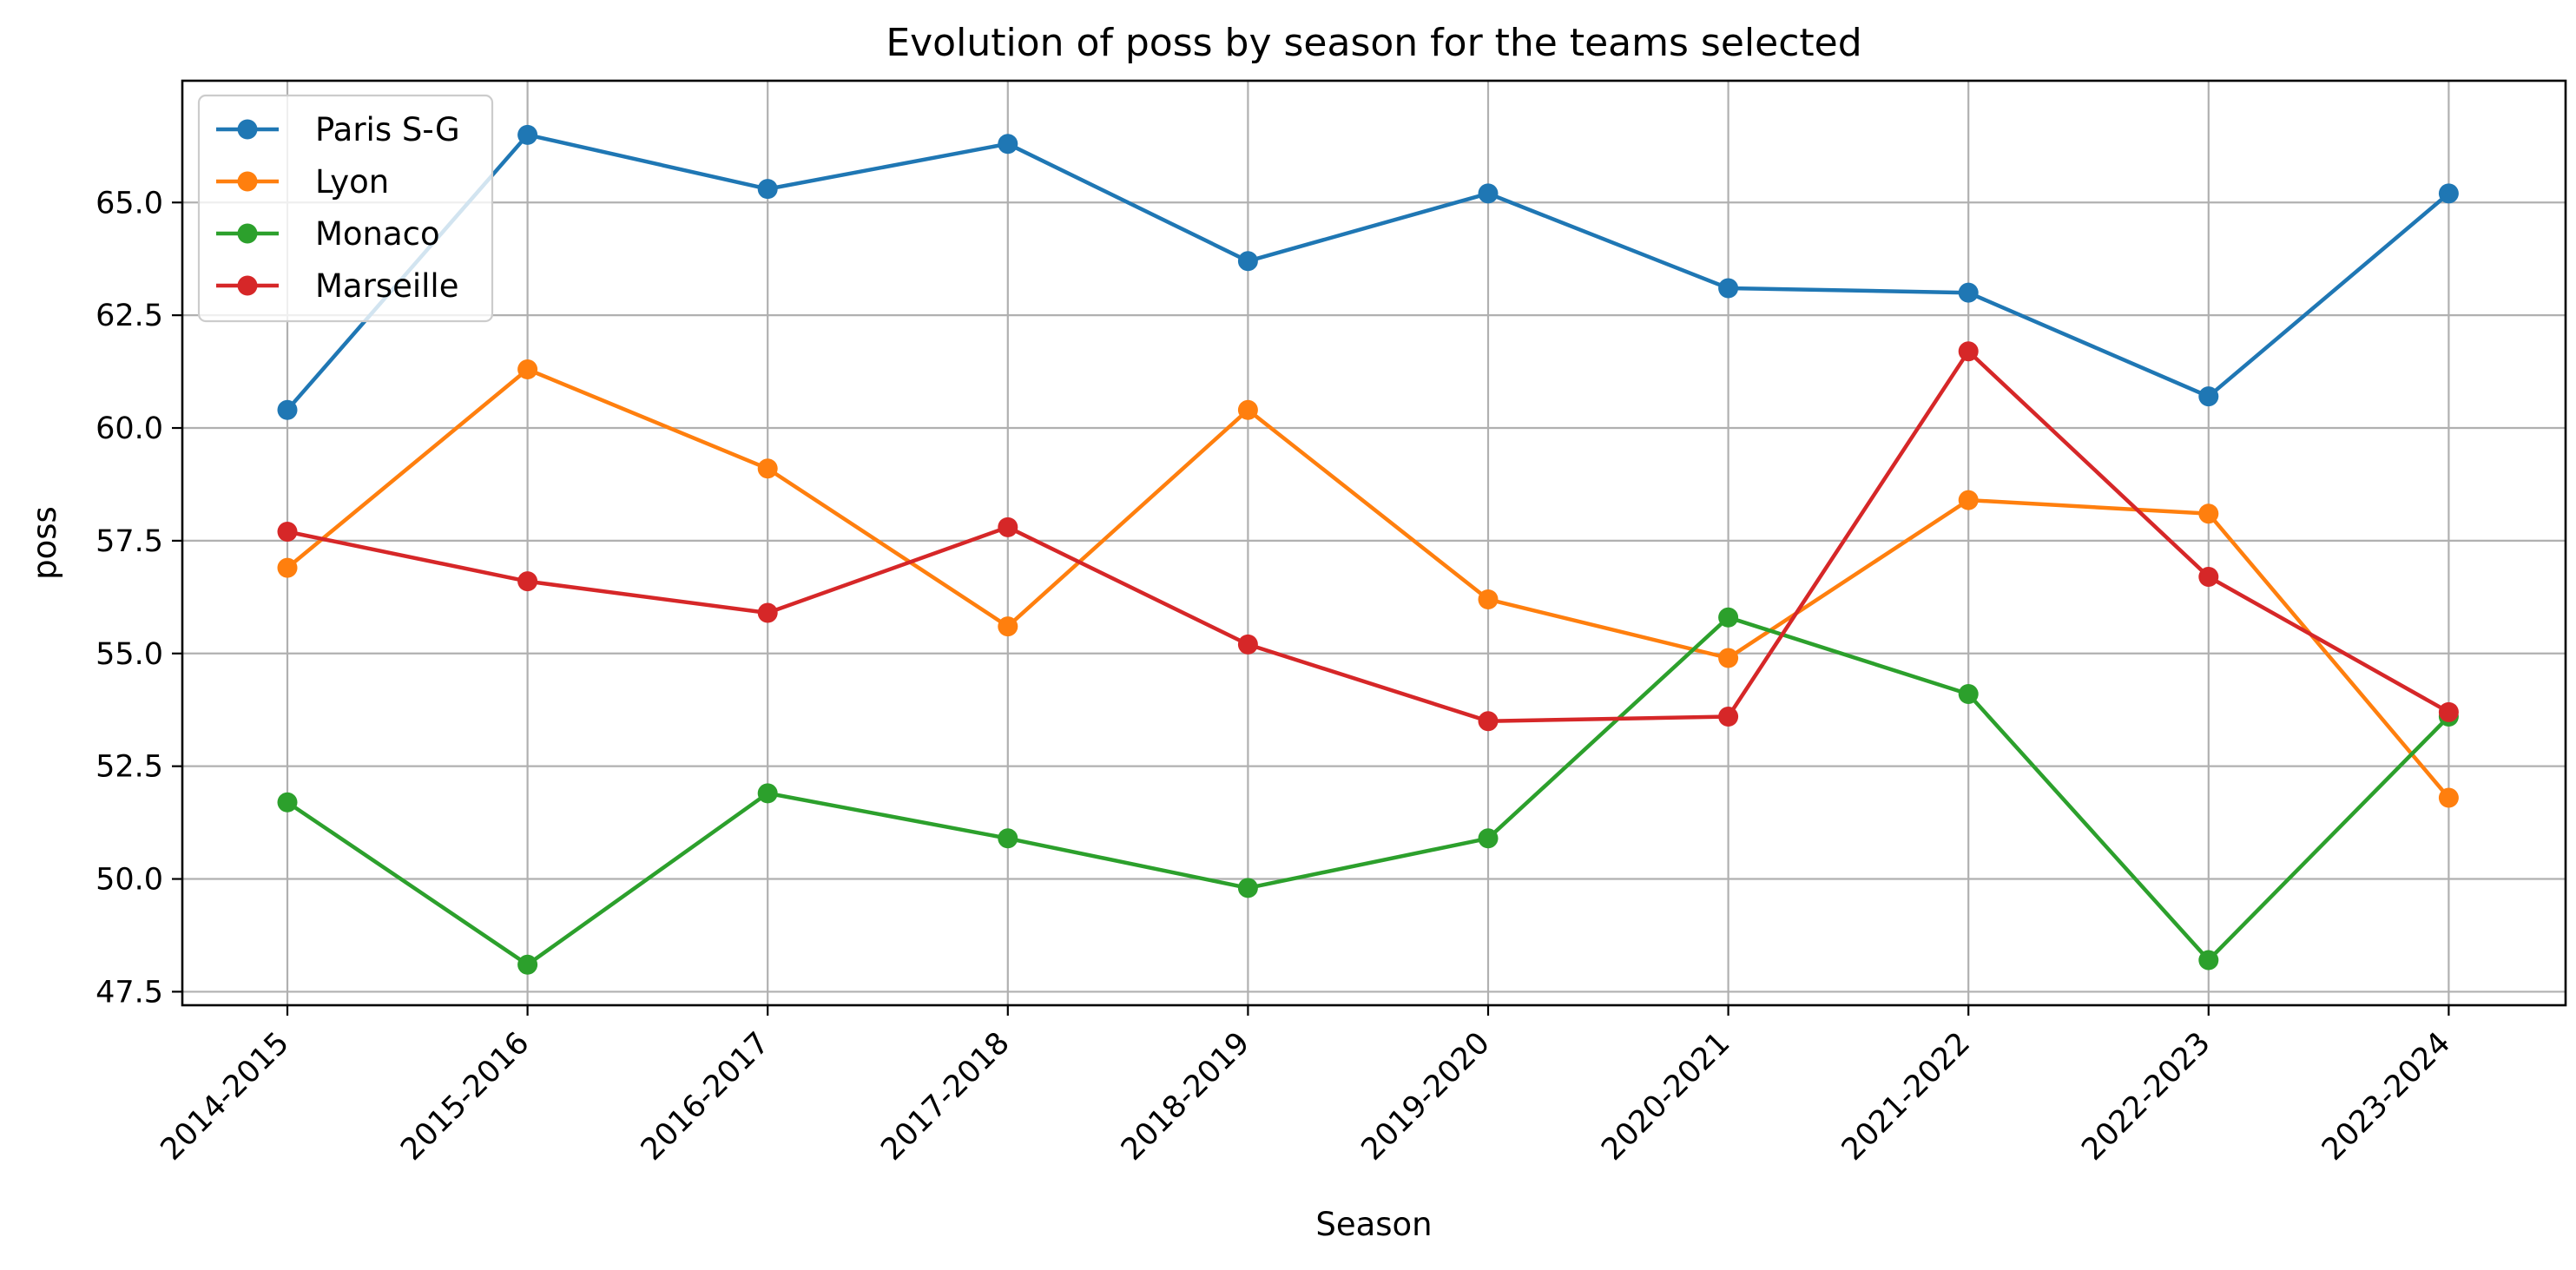 This screenshot has width=2576, height=1270. What do you see at coordinates (129, 767) in the screenshot?
I see `y-tick-label: 52.5` at bounding box center [129, 767].